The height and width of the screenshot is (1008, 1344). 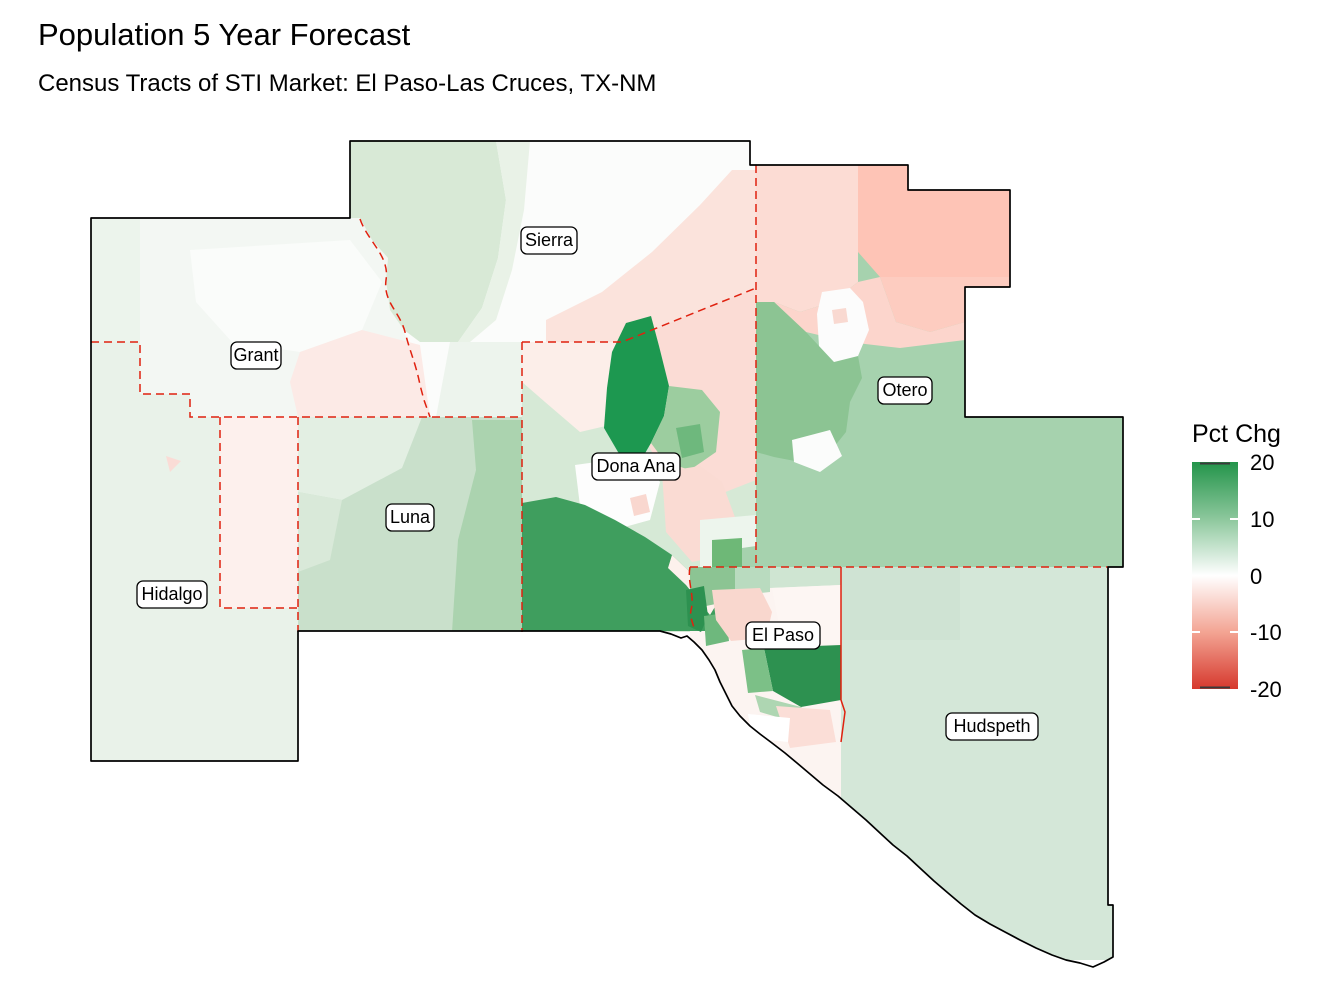 I want to click on tracts-otero, so click(x=883, y=318).